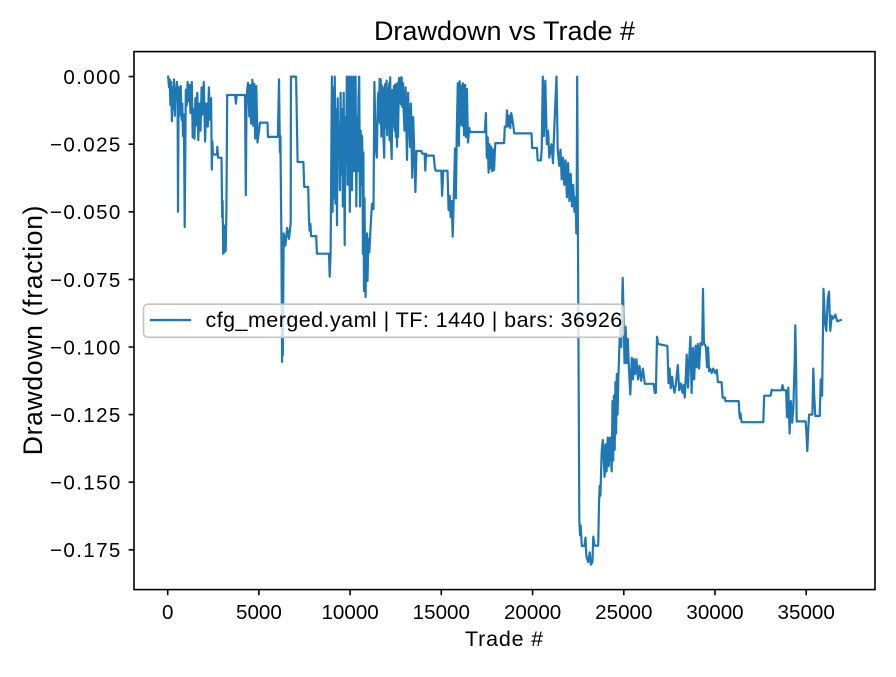 This screenshot has width=896, height=677. Describe the element at coordinates (86, 280) in the screenshot. I see `svg-text: −0.075` at that location.